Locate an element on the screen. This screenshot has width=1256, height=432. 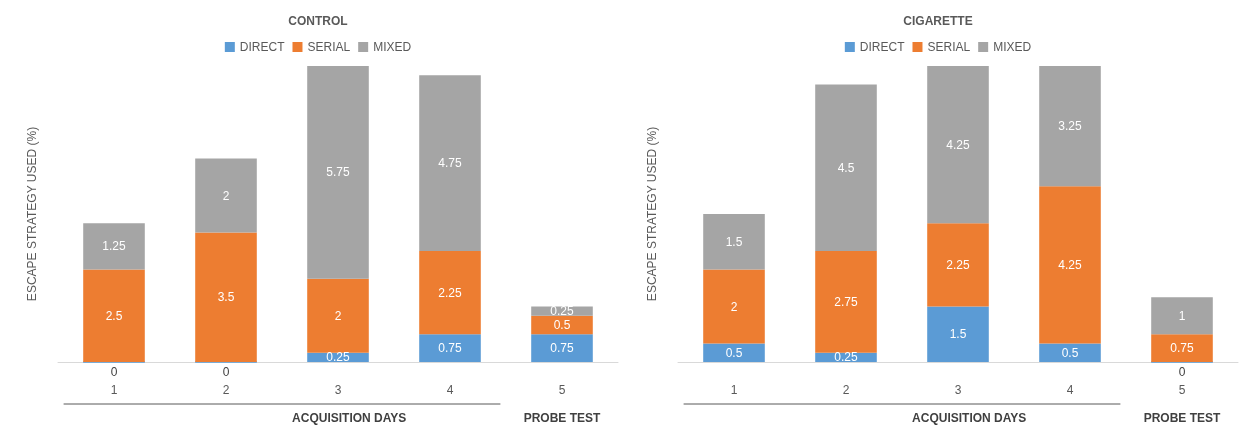
data-label: 4.75 is located at coordinates (450, 163).